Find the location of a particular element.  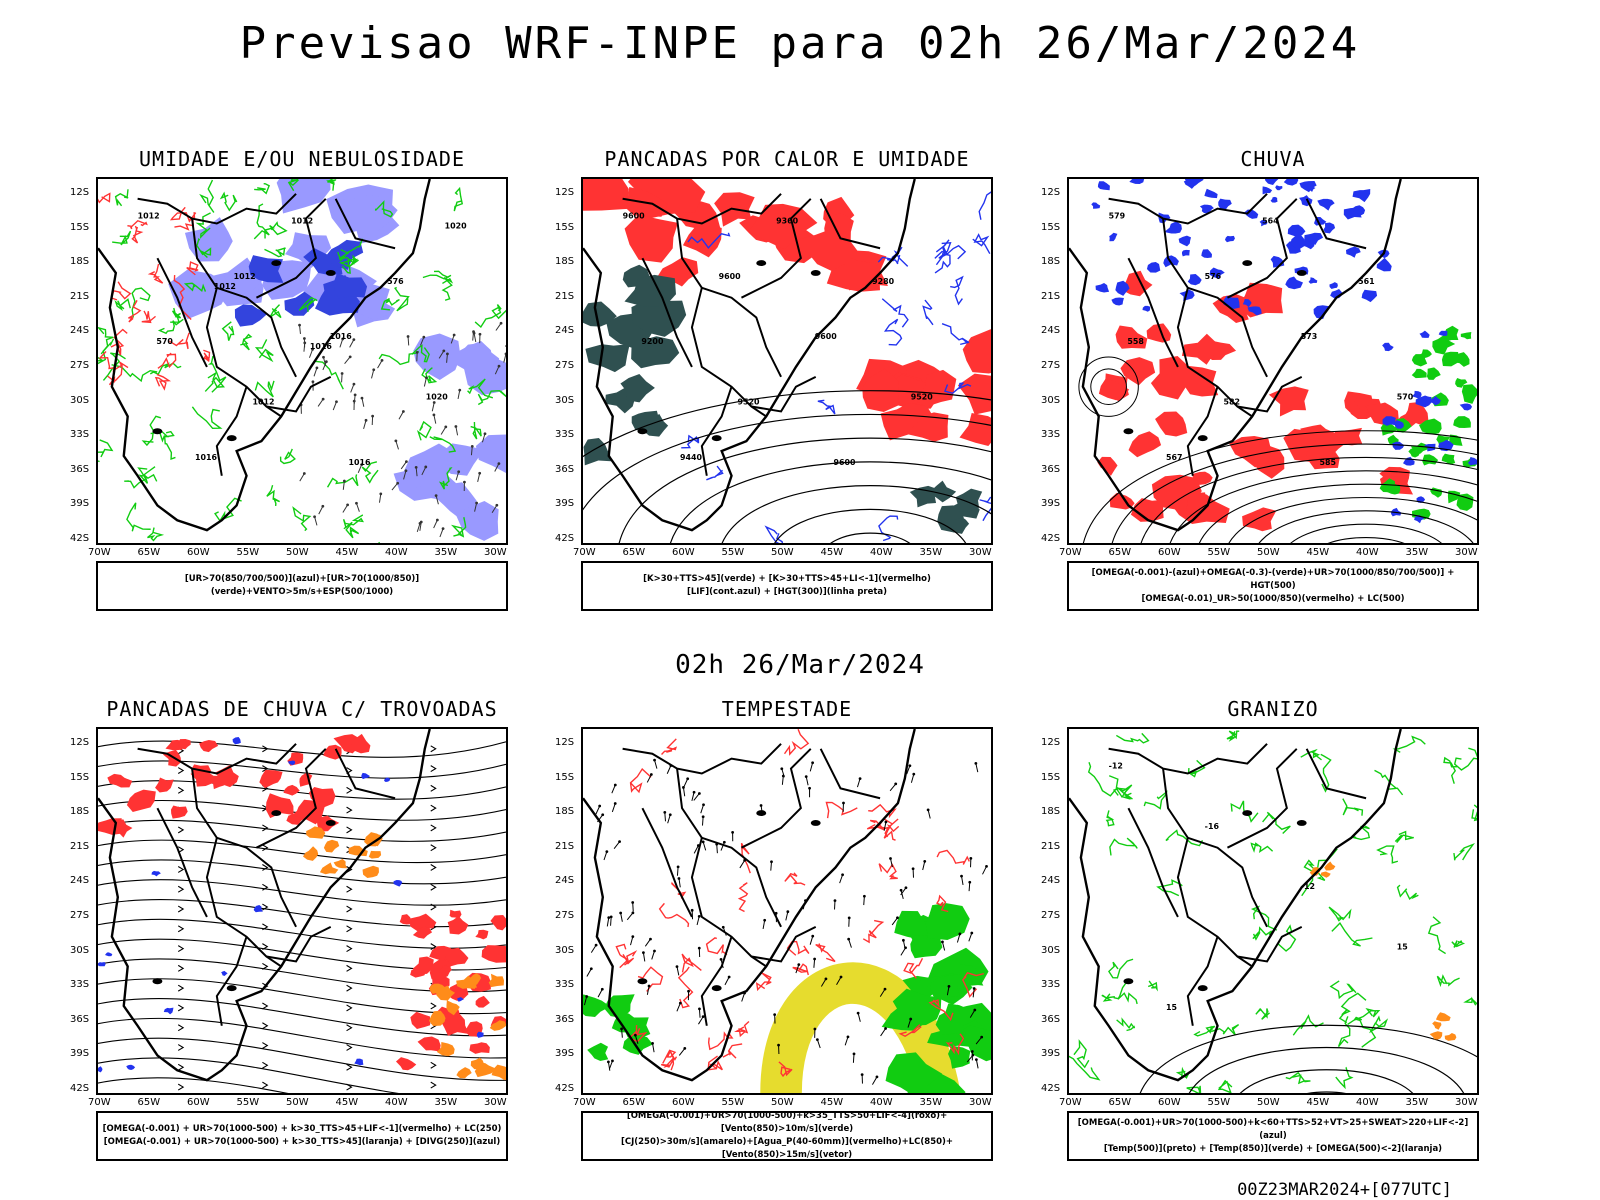

forecast-map-6: -12 -16 -12 15 15 is located at coordinates (1273, 911).